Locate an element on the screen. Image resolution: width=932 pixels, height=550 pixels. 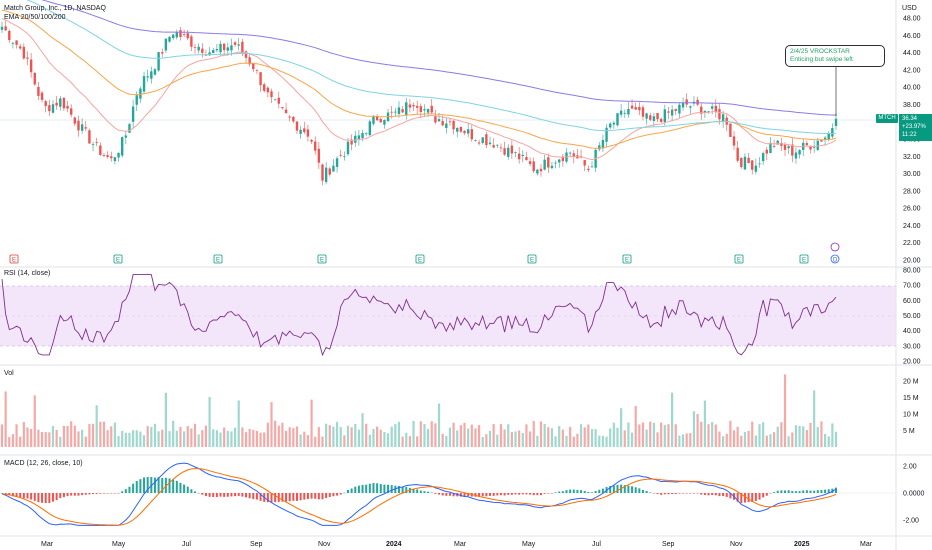
rsi-scale: 80.00 70.00 60.00 50.00 40.00 30.00 20.00 is located at coordinates (912, 317).